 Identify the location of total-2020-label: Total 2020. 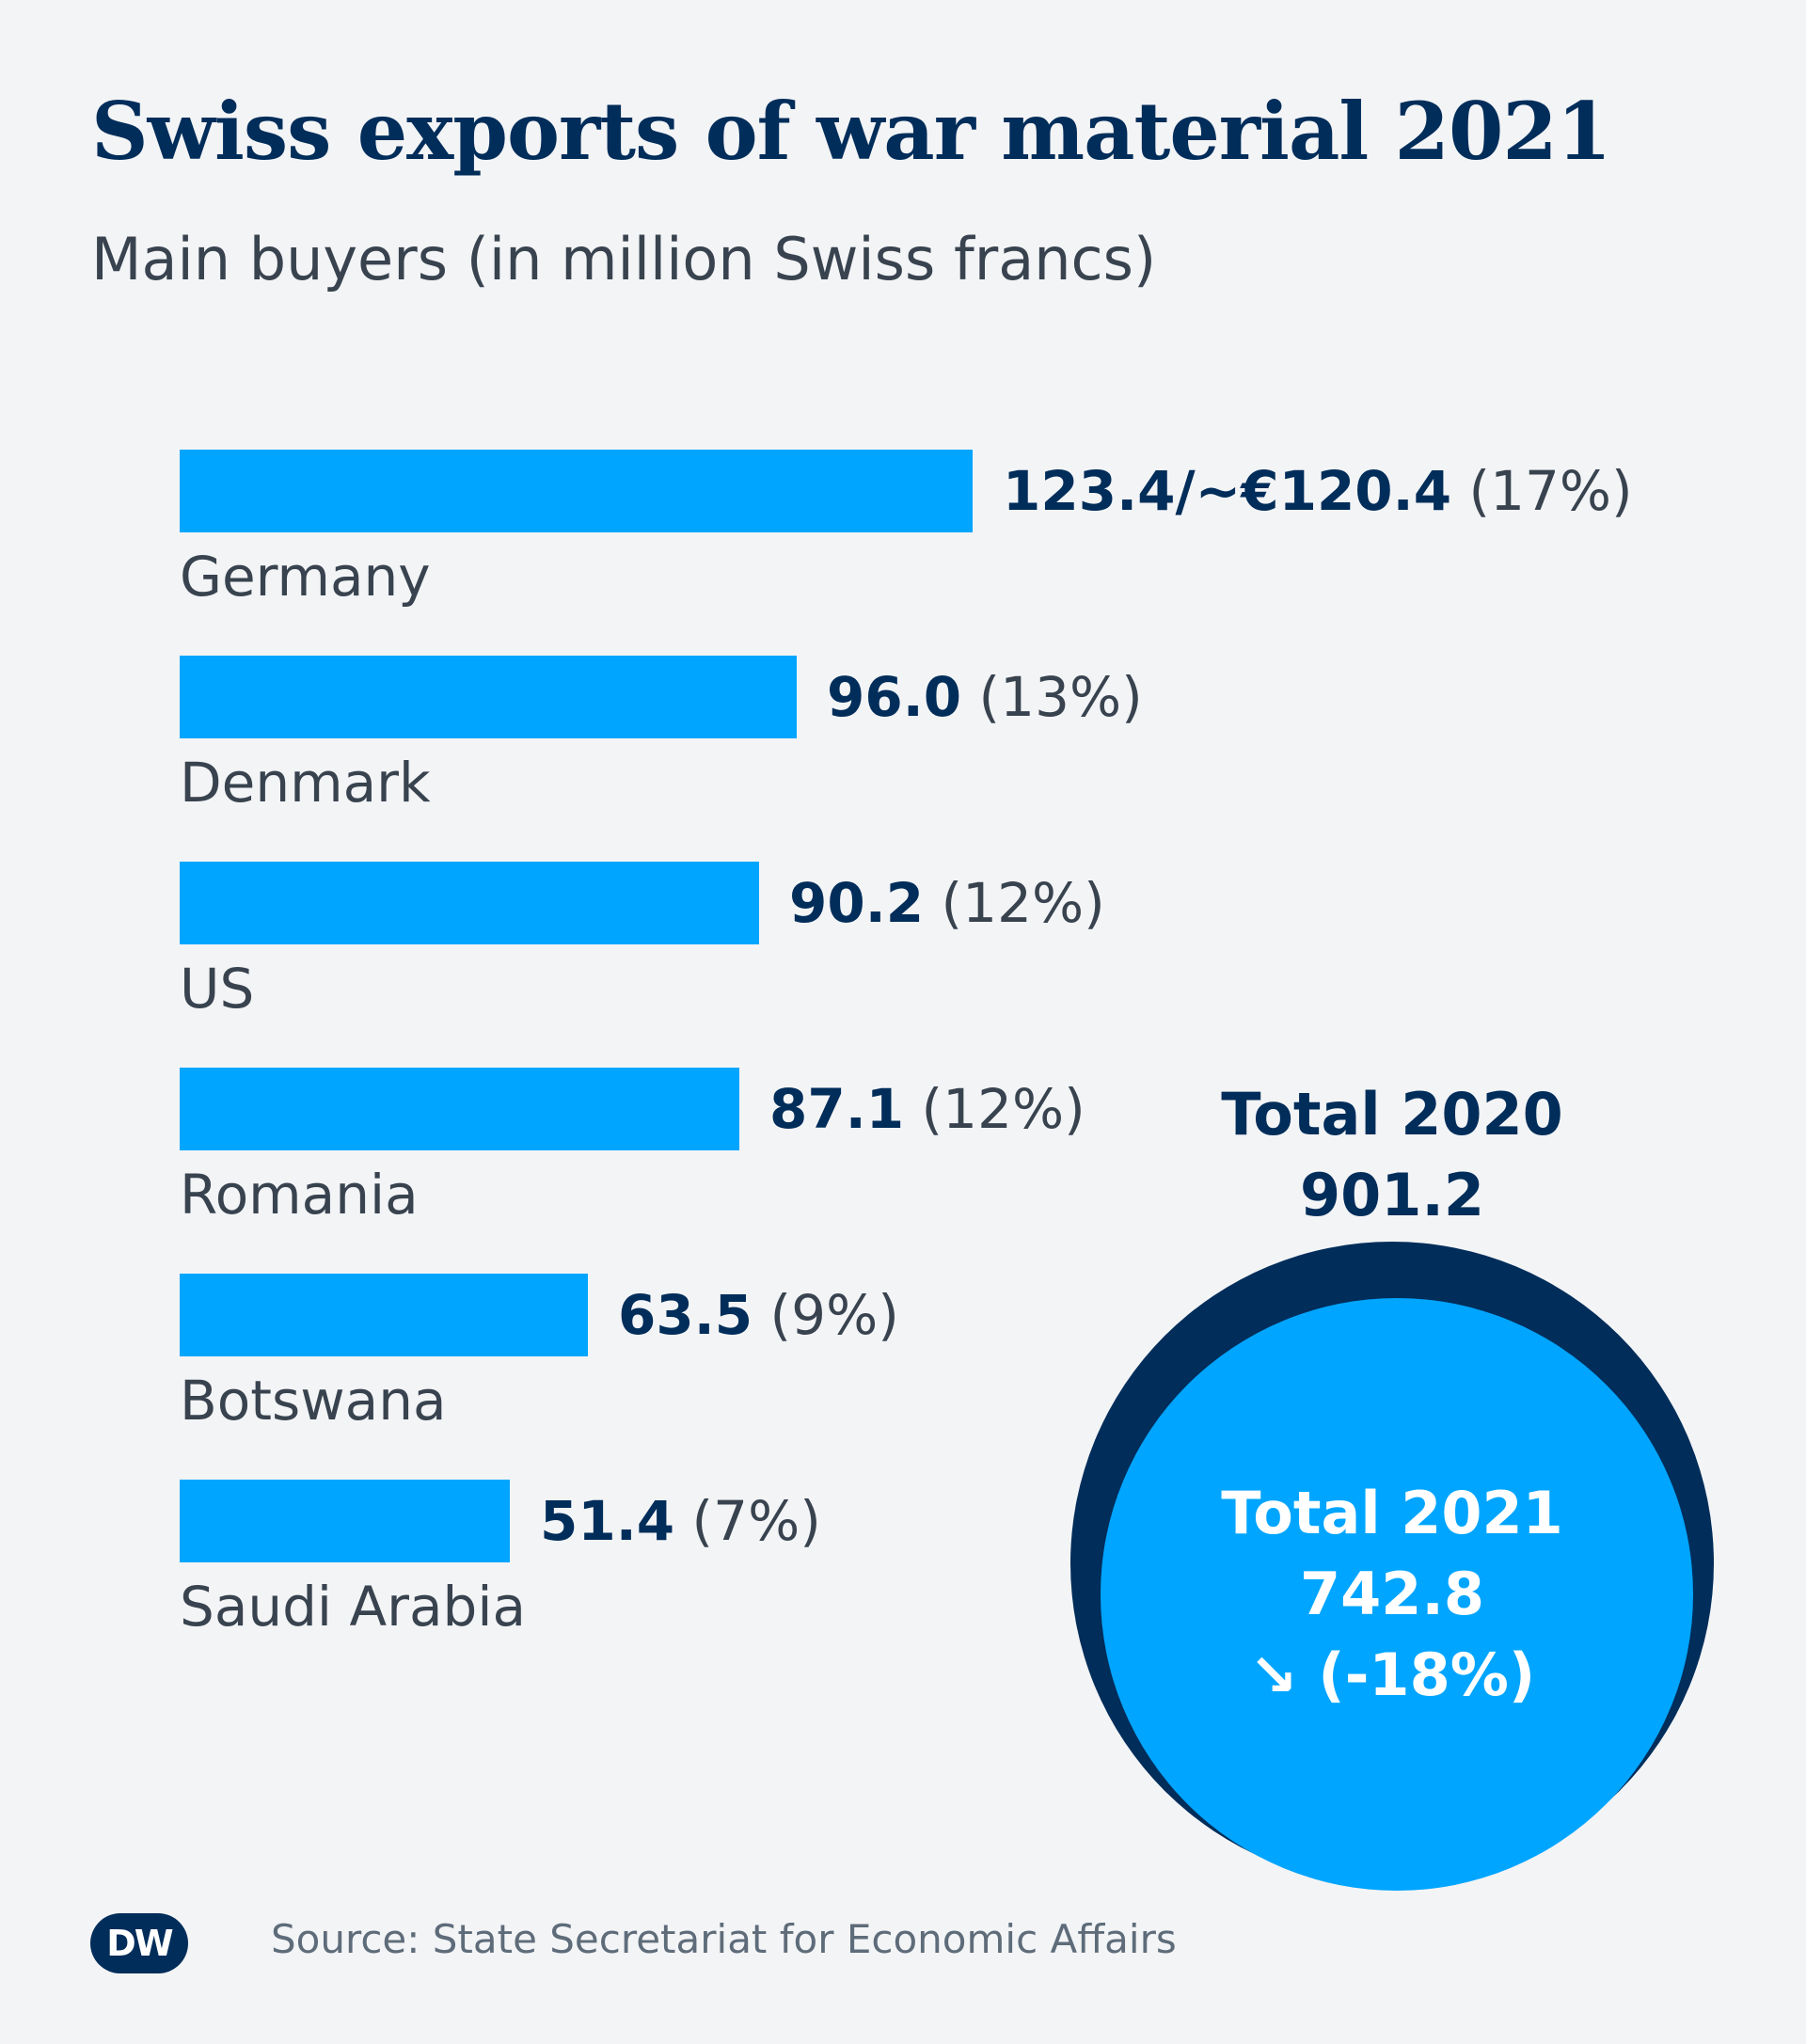
(1392, 1114).